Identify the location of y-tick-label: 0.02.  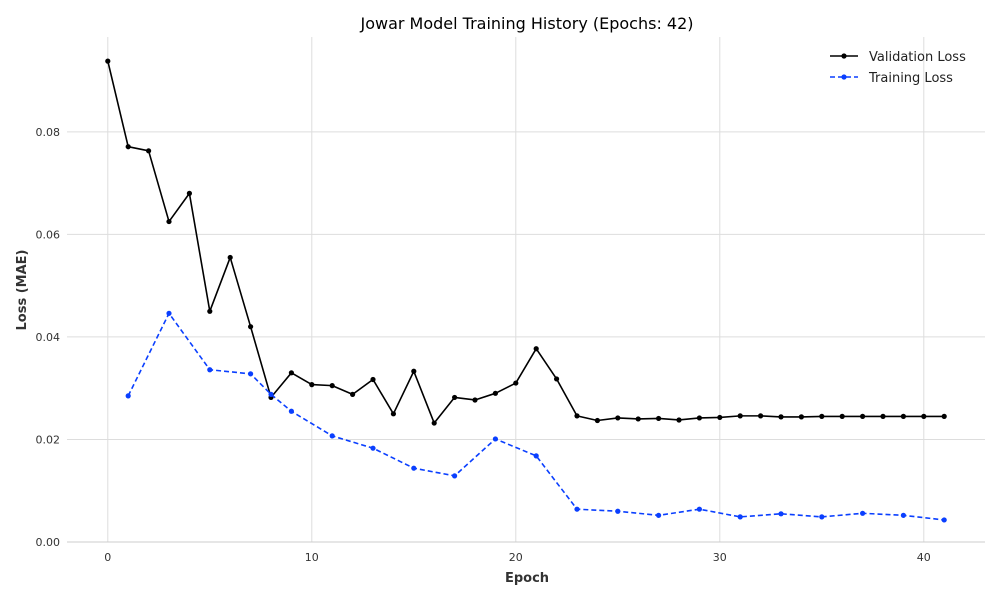
(48, 439).